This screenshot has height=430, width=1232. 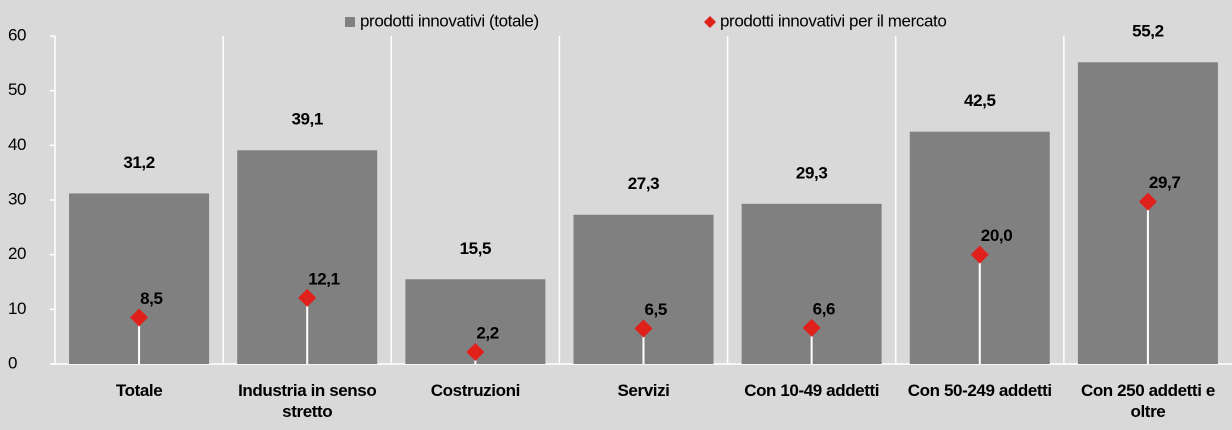 What do you see at coordinates (17, 253) in the screenshot?
I see `y-tick-label: 20` at bounding box center [17, 253].